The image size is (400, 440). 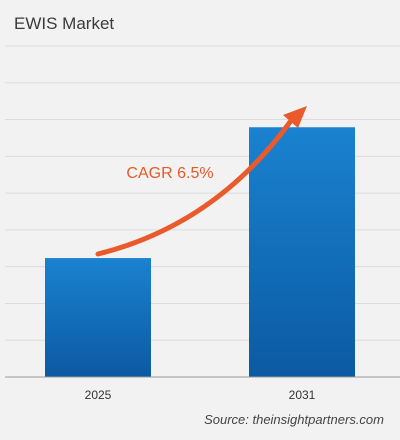 I want to click on x-tick-label: 2025, so click(x=98, y=395).